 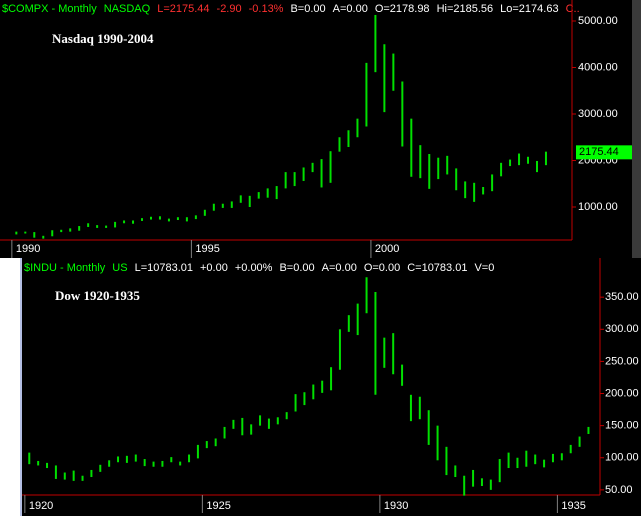 I want to click on y-tick-label: 3000.00, so click(x=598, y=114).